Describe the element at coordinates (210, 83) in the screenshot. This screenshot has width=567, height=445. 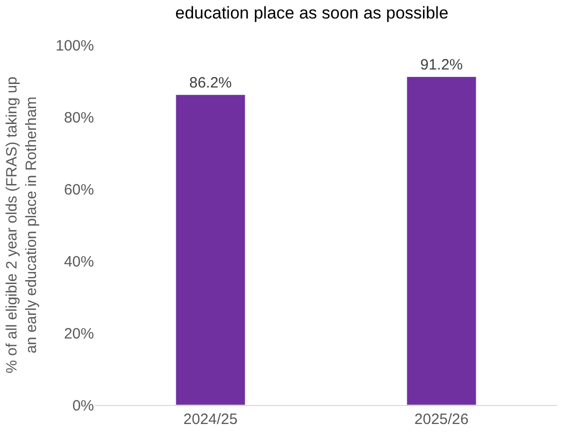
I see `data-label: 86.2%` at that location.